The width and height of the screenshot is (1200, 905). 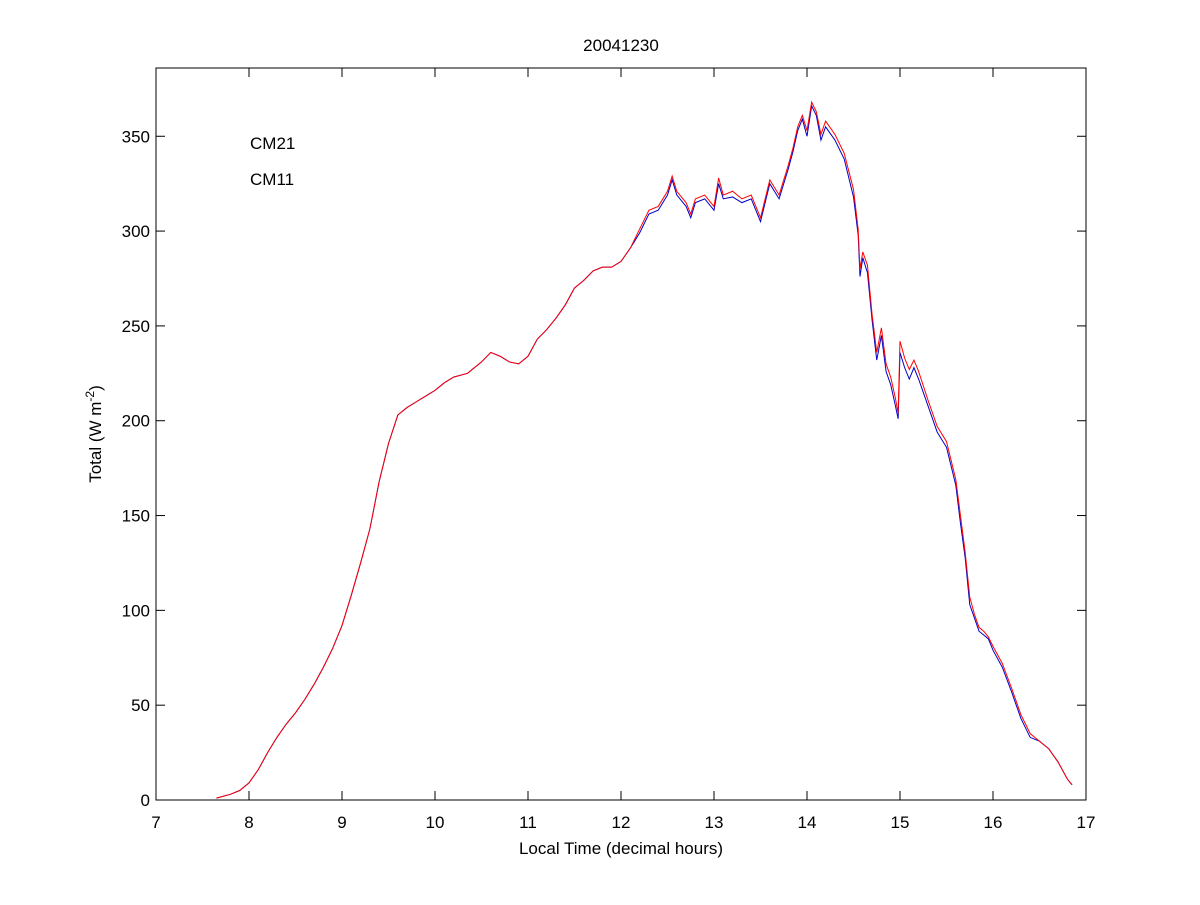 What do you see at coordinates (136, 136) in the screenshot?
I see `y-tick-label: 350` at bounding box center [136, 136].